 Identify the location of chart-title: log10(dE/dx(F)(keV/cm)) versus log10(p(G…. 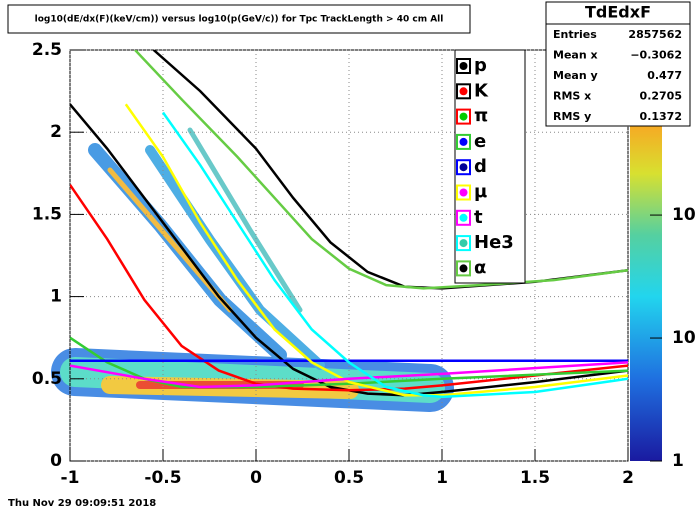
(239, 20).